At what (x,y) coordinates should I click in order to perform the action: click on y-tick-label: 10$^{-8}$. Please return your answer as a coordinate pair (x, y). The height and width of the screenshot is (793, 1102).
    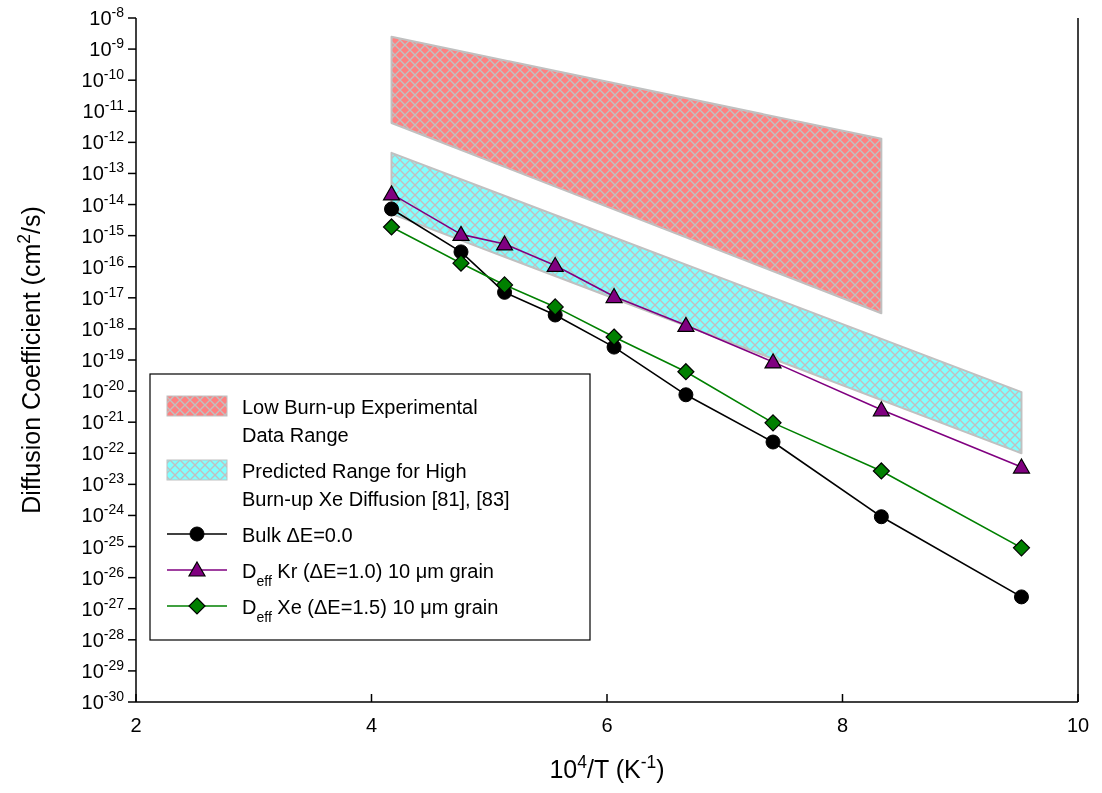
    Looking at the image, I should click on (107, 16).